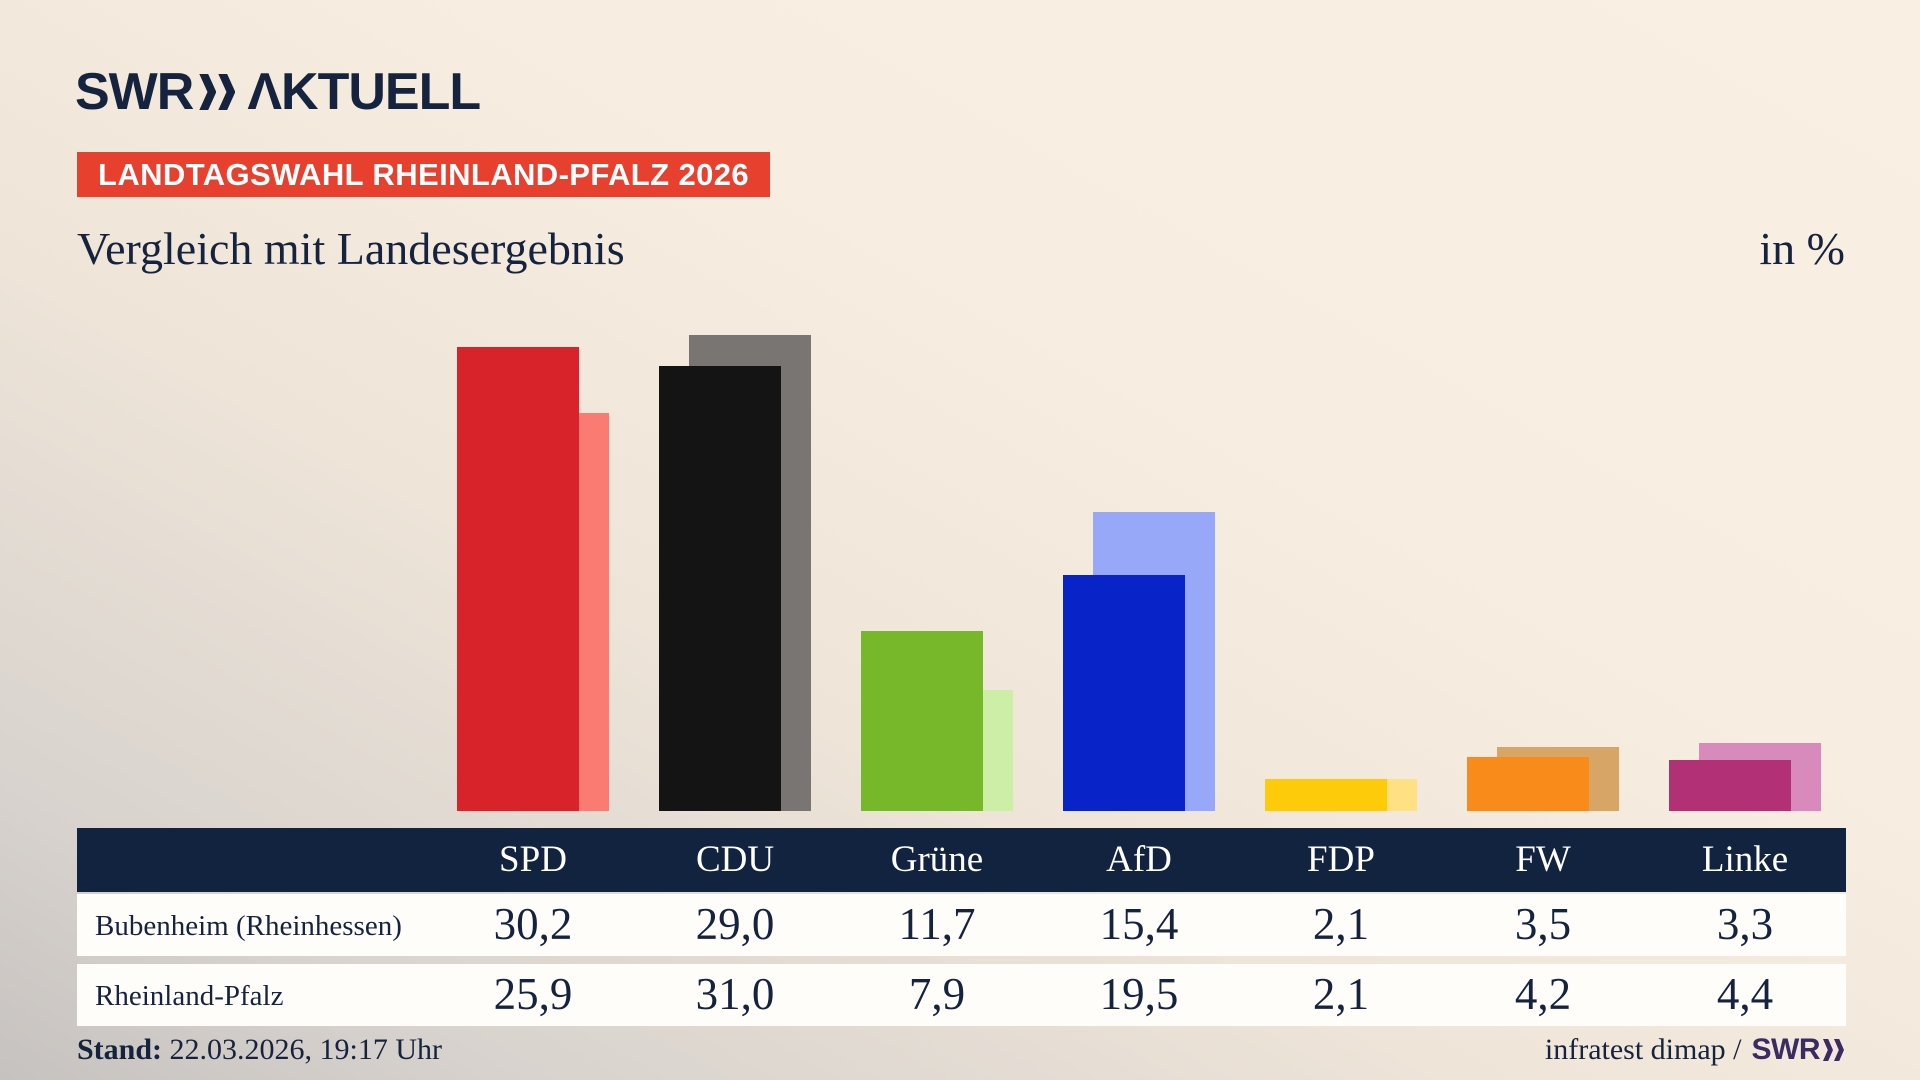 The width and height of the screenshot is (1920, 1080). I want to click on row-label: Rheinland-Pfalz, so click(189, 996).